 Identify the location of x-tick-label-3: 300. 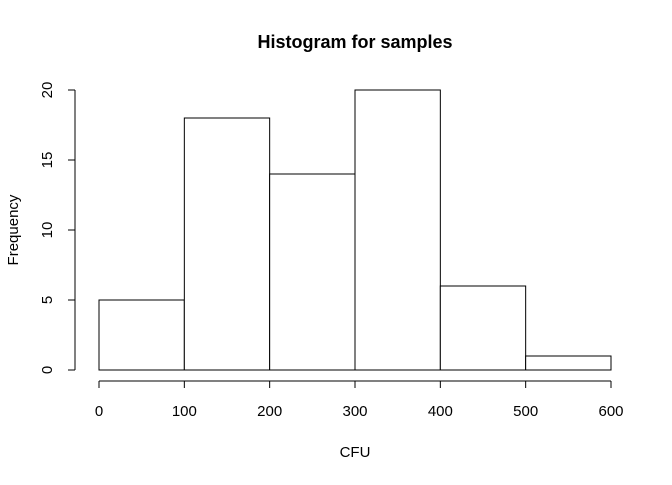
(354, 411).